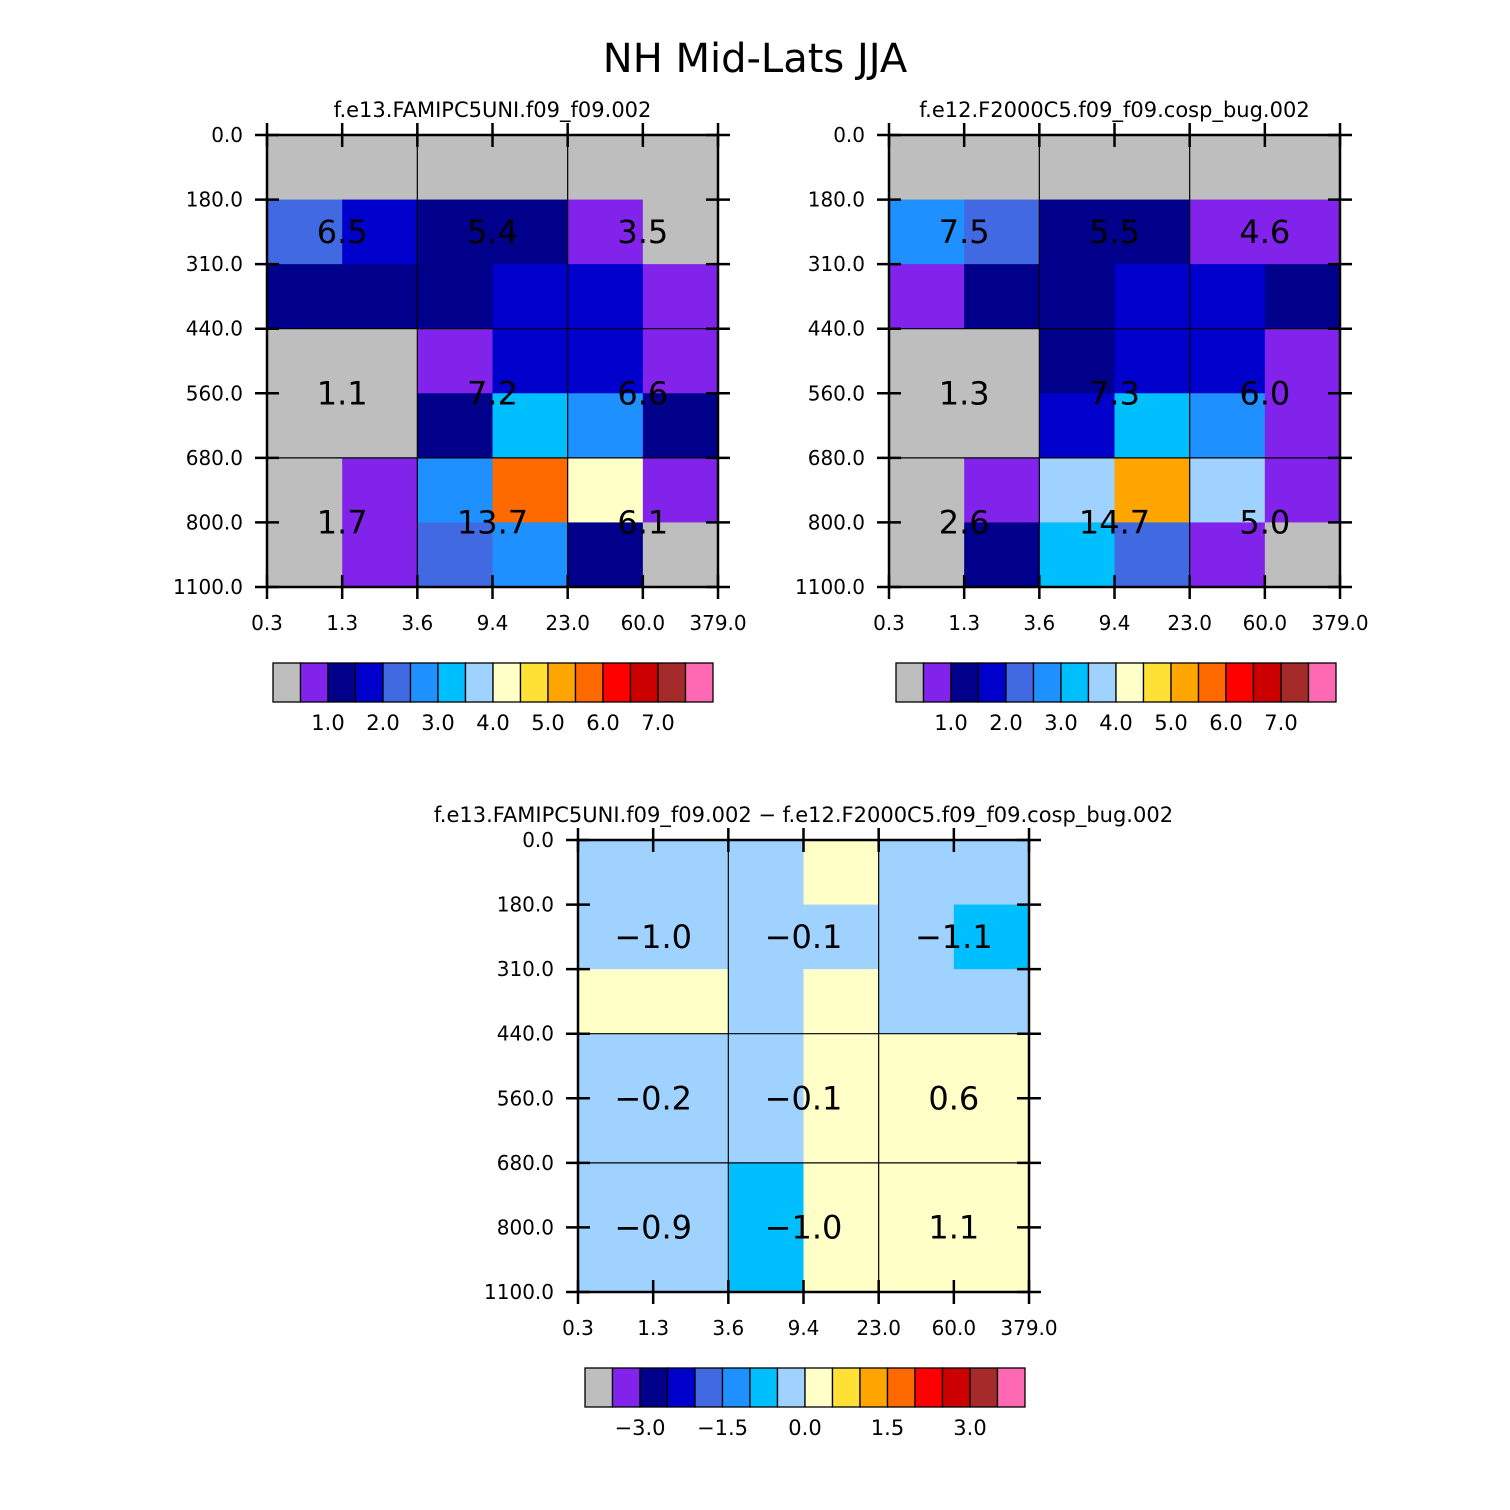  What do you see at coordinates (642, 522) in the screenshot?
I see `box-value-label: 6.1` at bounding box center [642, 522].